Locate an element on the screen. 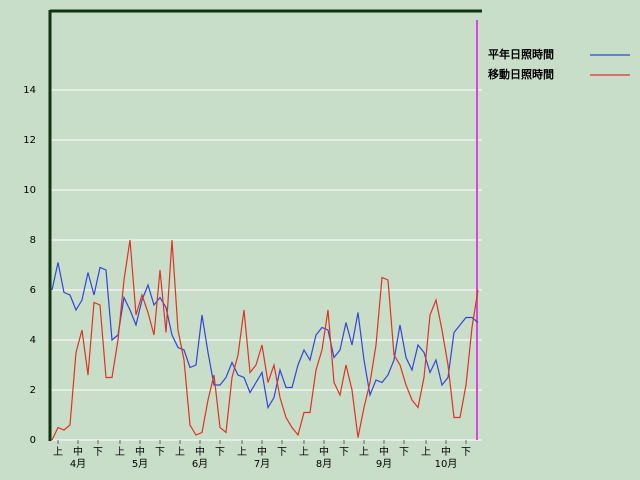 The height and width of the screenshot is (480, 640). y-tick-label: 6 is located at coordinates (33, 290).